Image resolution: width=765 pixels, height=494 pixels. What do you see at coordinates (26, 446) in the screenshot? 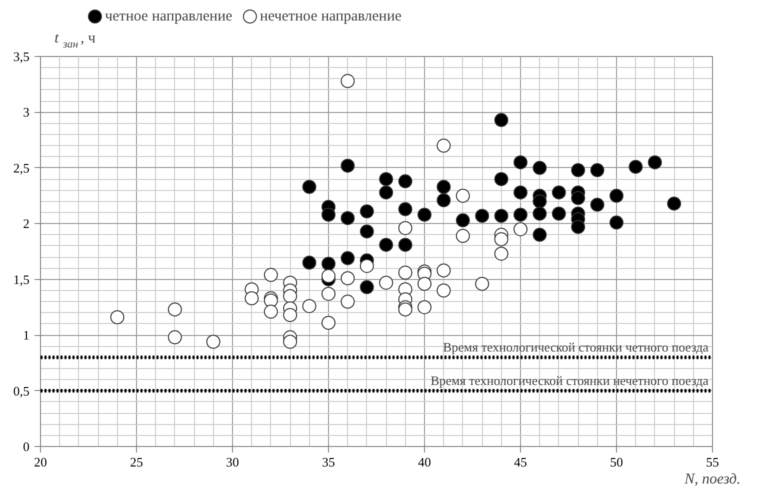
I see `y-tick-label: 0` at bounding box center [26, 446].